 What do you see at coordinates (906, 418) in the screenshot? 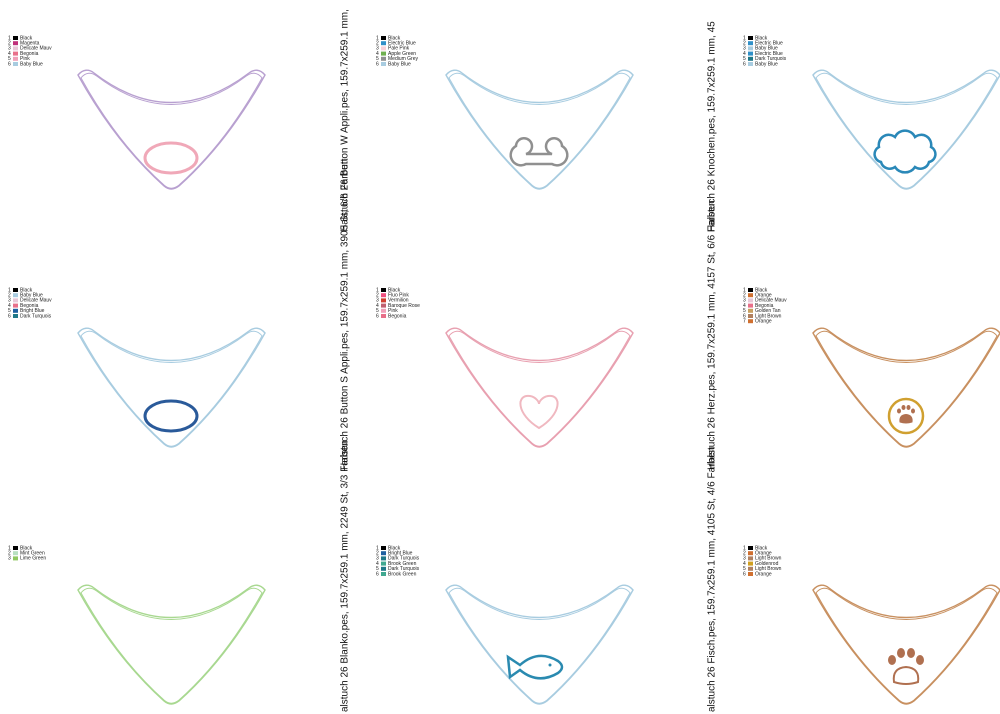
I see `paw-pad` at bounding box center [906, 418].